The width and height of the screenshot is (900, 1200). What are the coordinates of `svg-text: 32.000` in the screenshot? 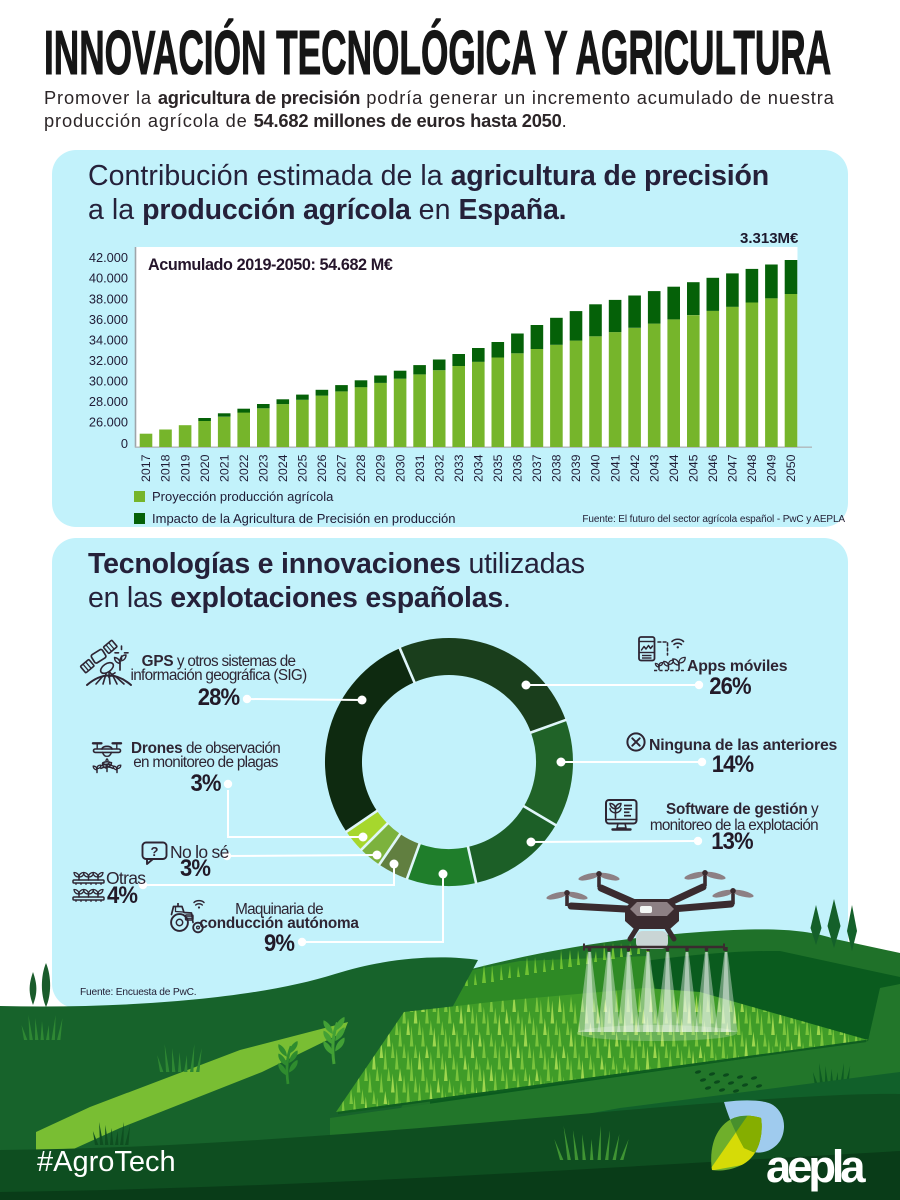 It's located at (108, 360).